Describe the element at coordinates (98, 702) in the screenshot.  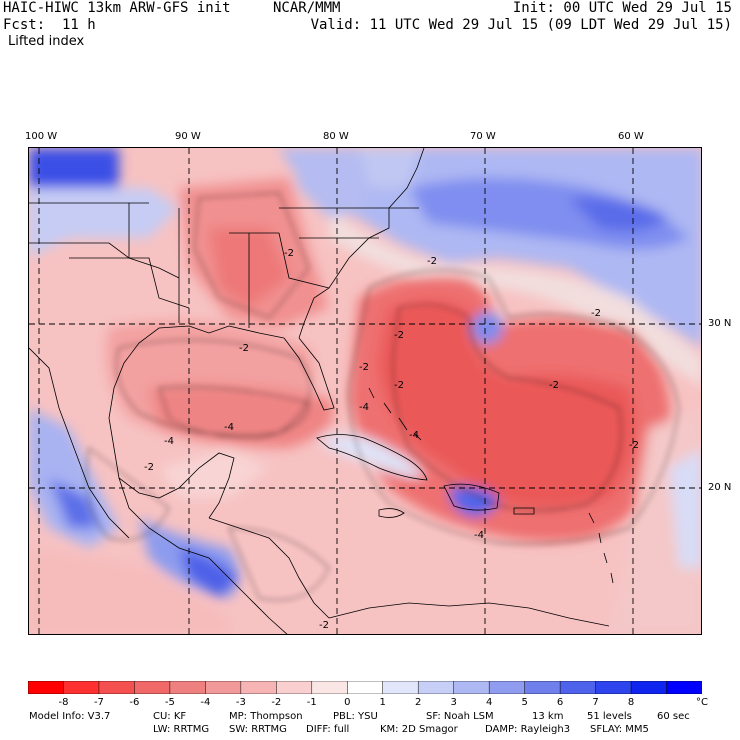
I see `colorbar-tick-label: -7` at that location.